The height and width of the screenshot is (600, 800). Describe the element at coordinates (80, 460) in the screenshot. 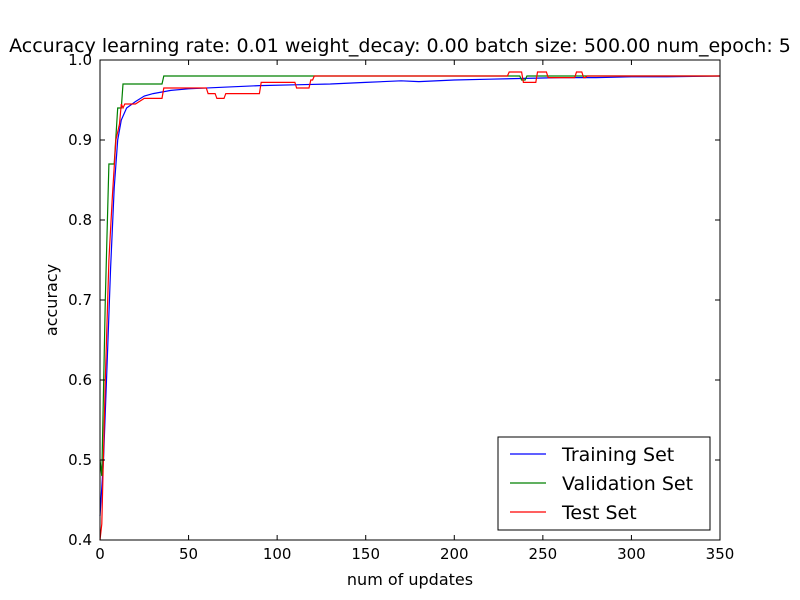

I see `y-tick-label: 0.5` at that location.